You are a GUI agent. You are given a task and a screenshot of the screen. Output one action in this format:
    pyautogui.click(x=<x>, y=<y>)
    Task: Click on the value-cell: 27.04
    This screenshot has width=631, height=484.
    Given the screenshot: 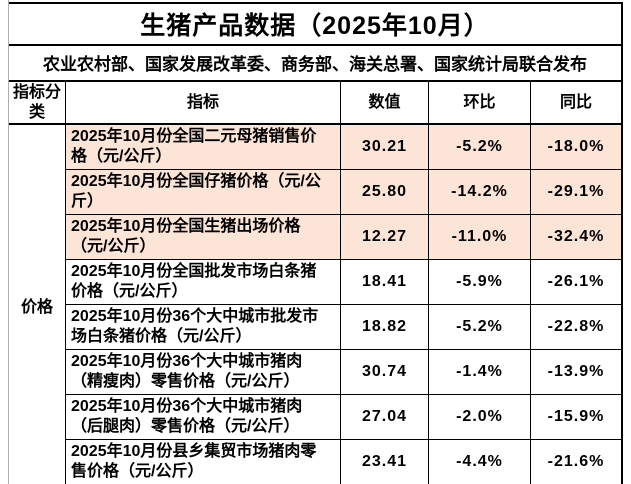 What is the action you would take?
    pyautogui.click(x=385, y=417)
    